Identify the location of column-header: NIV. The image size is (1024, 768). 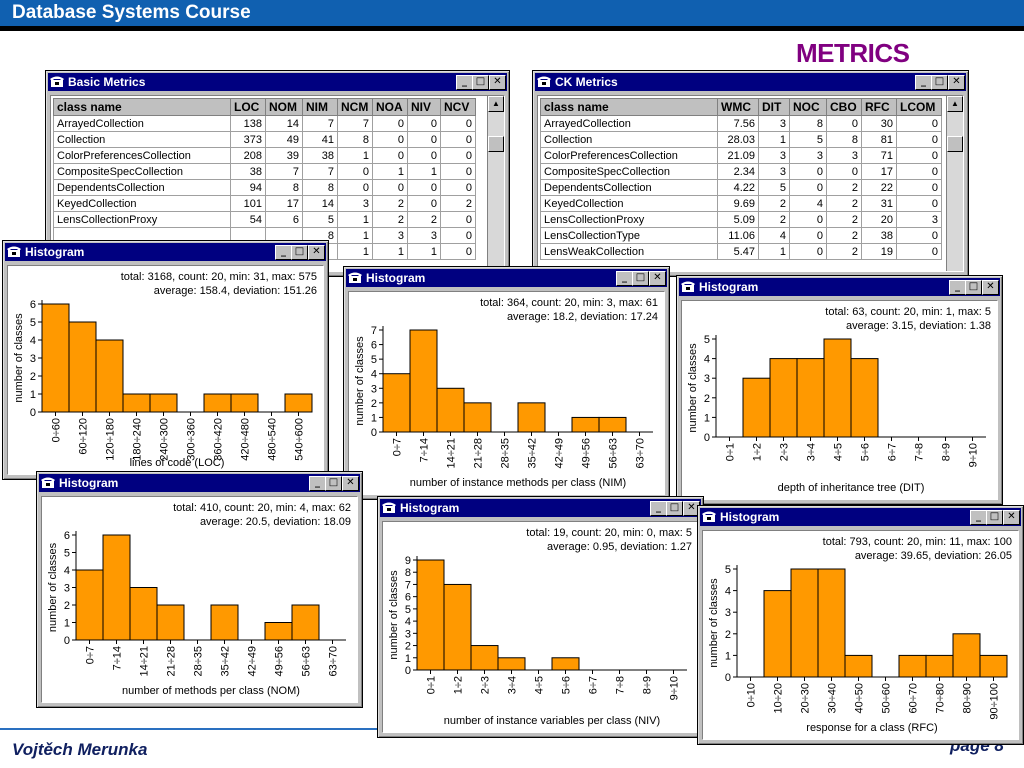
(424, 107).